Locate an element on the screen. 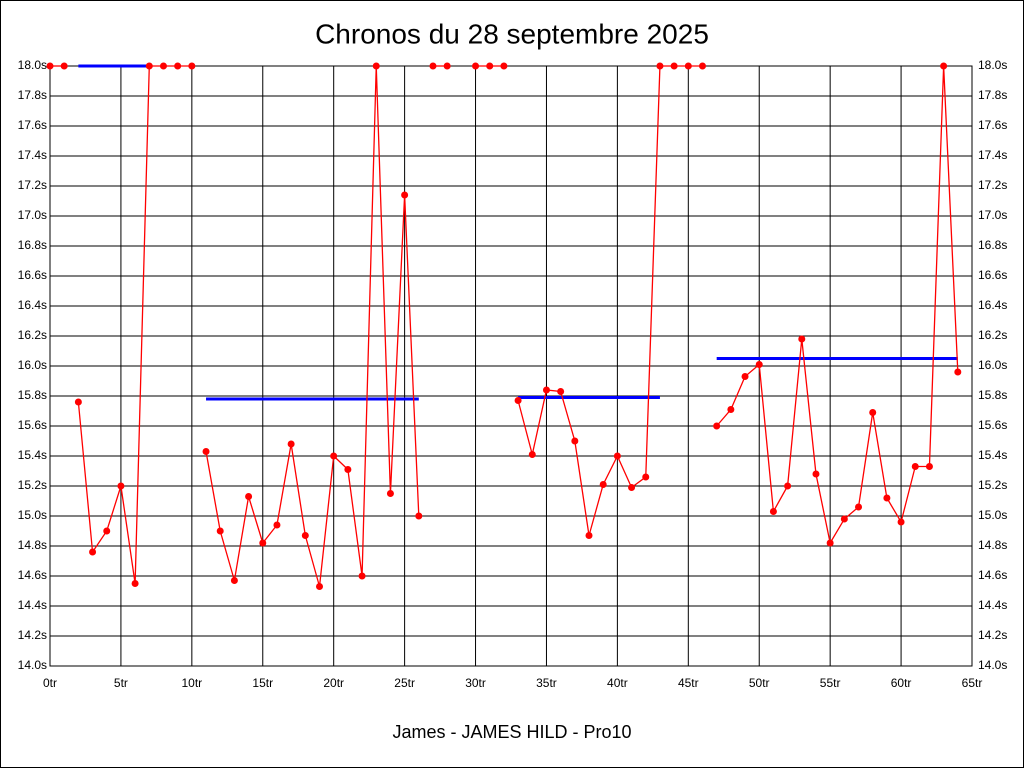 The height and width of the screenshot is (768, 1024). y2-tick-label: 16.8s is located at coordinates (992, 245).